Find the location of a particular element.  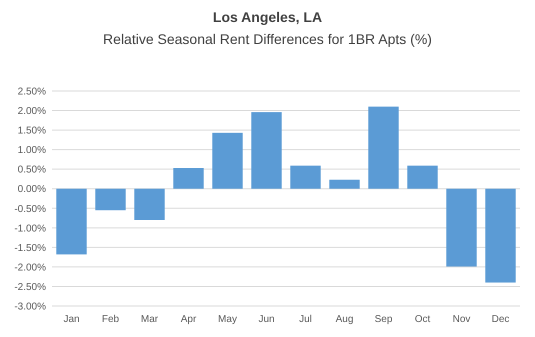

y-tick-label: 0.00% is located at coordinates (32, 190).